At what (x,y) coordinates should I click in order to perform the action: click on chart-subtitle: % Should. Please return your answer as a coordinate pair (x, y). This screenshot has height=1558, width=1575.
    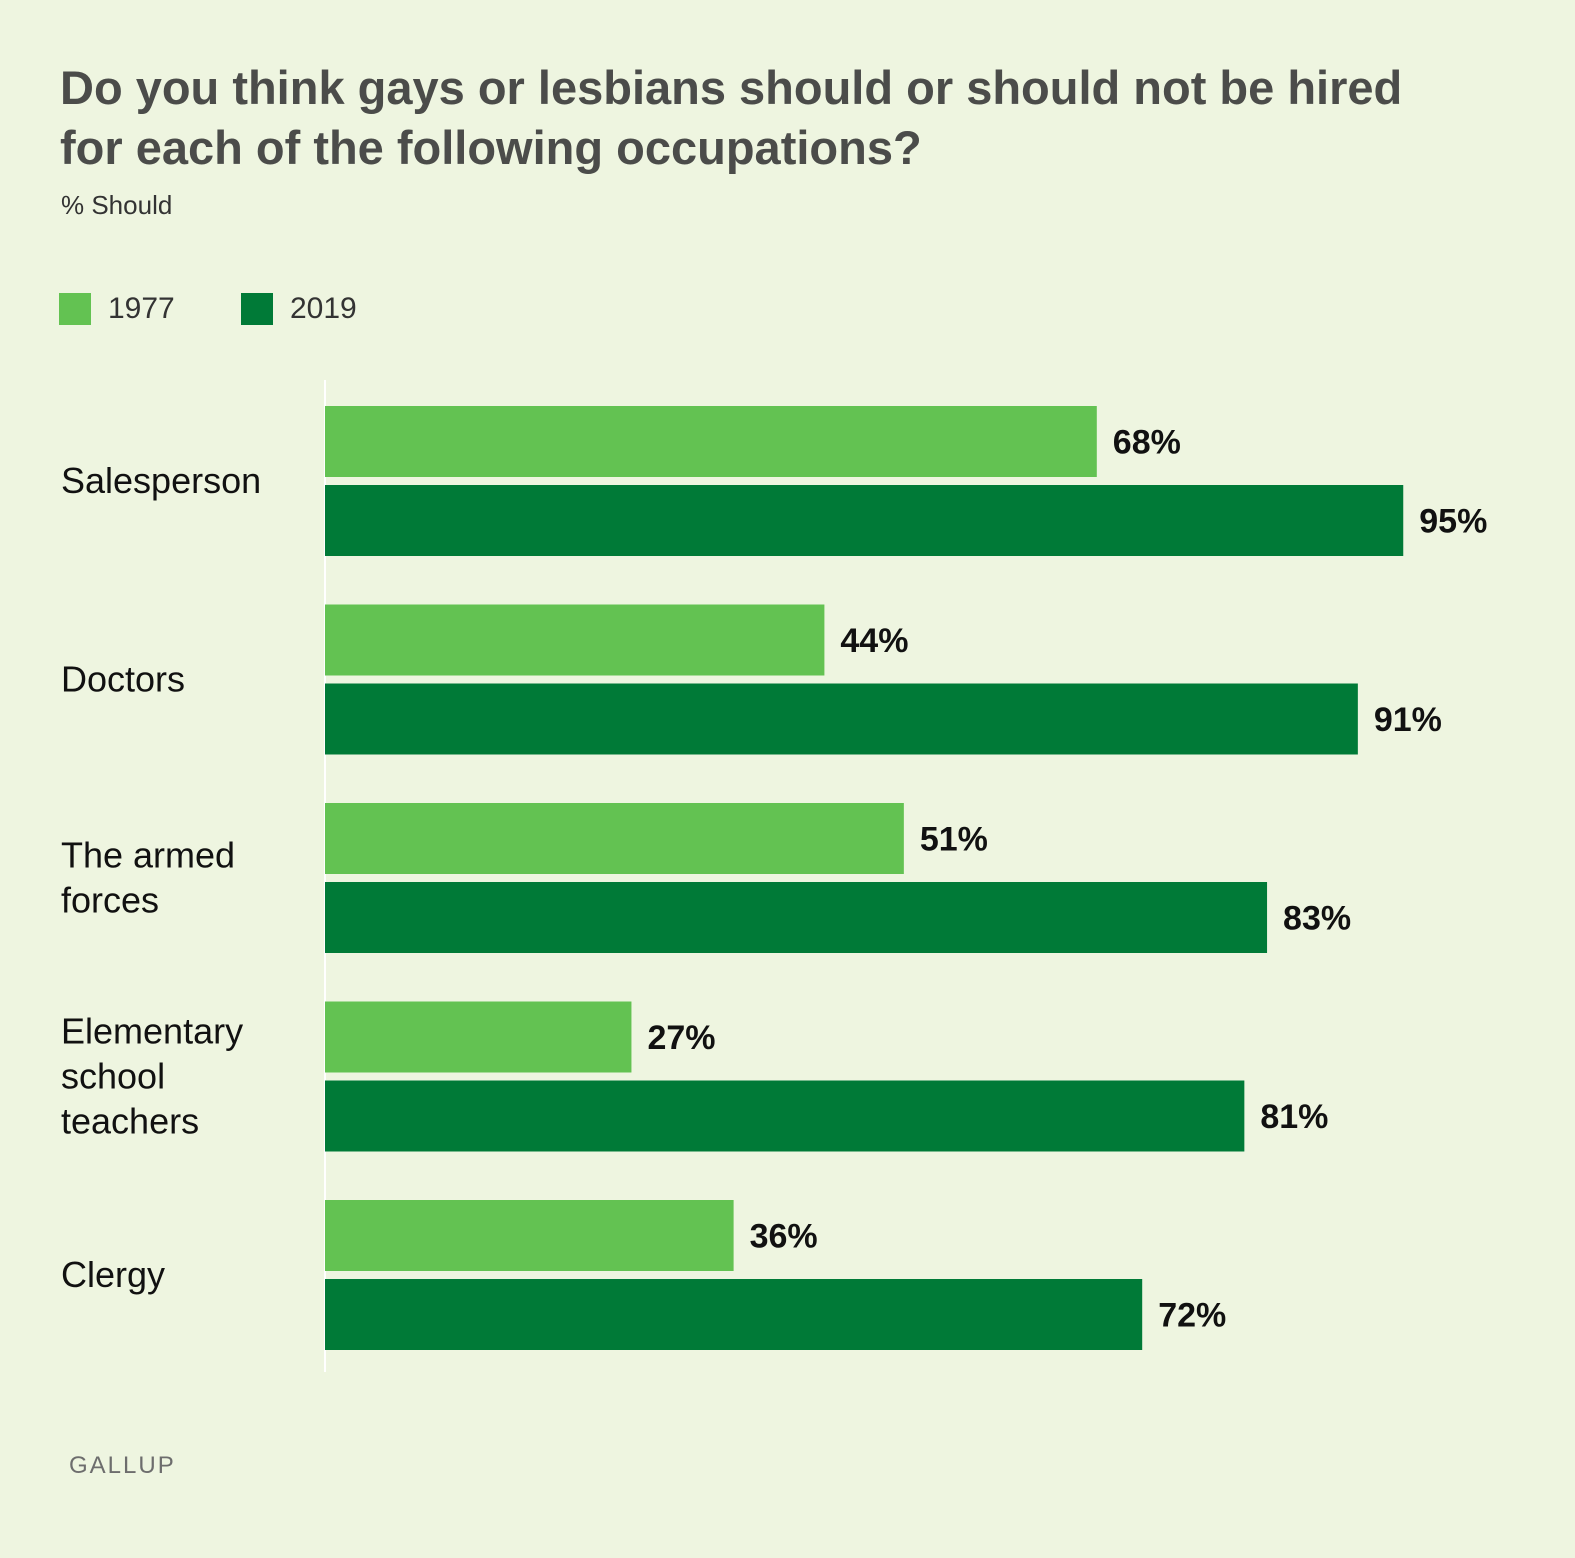
    Looking at the image, I should click on (117, 205).